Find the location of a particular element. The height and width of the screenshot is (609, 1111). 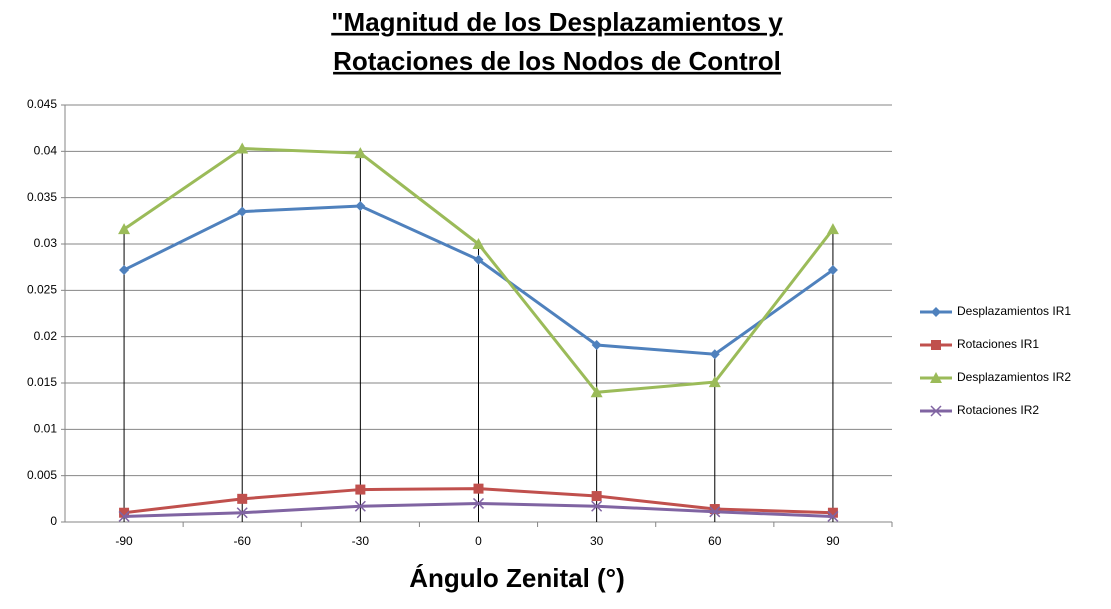

x-tick-label: 60 is located at coordinates (715, 541).